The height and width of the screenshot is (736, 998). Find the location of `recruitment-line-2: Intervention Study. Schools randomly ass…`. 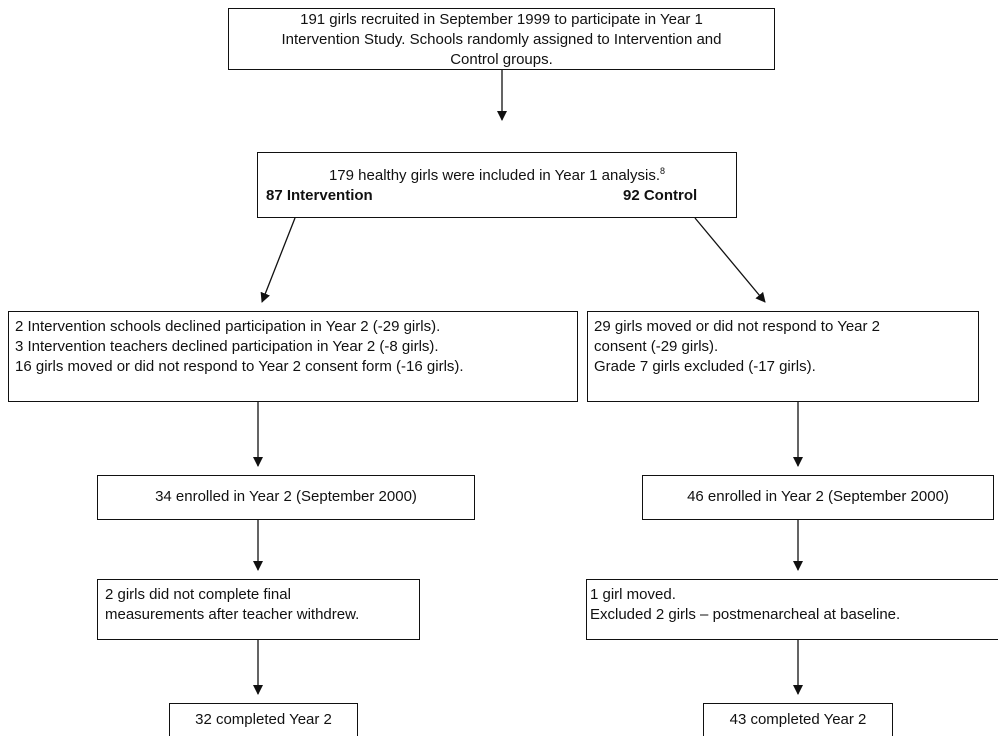

recruitment-line-2: Intervention Study. Schools randomly ass… is located at coordinates (501, 39).